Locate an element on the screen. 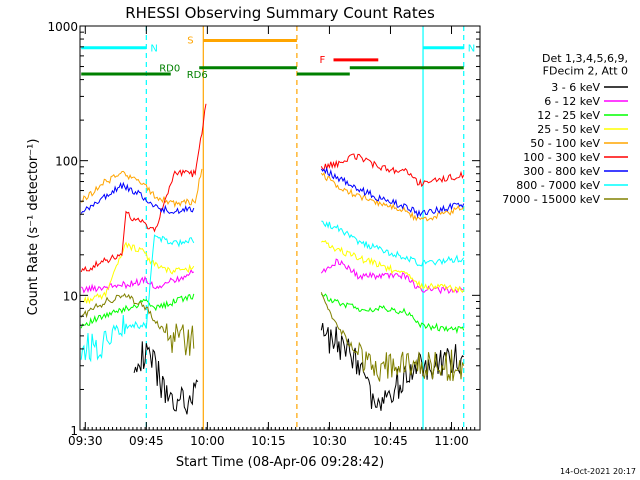 This screenshot has height=480, width=640. x-axis-label: Start Time (08-Apr-06 09:28:42) is located at coordinates (280, 462).